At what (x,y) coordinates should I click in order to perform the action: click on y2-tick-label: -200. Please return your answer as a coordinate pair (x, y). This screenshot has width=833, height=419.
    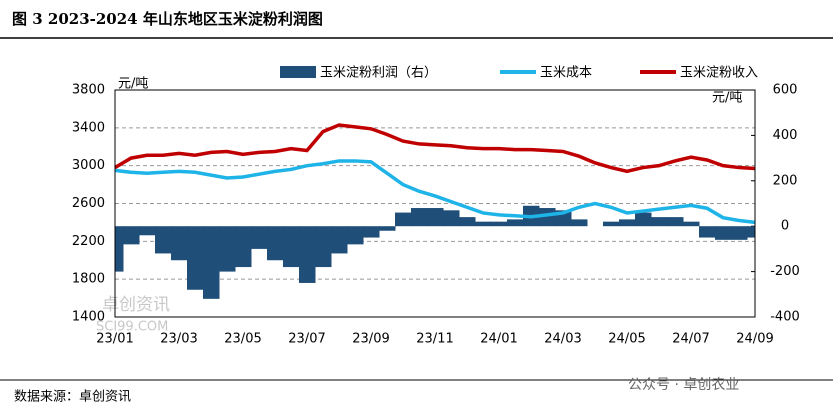
    Looking at the image, I should click on (785, 271).